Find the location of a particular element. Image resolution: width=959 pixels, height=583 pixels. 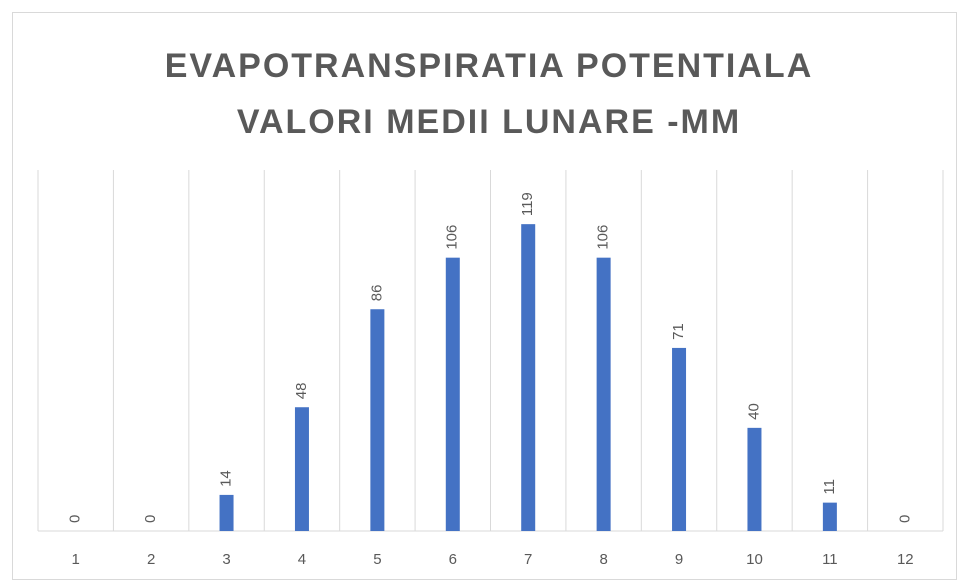

x-tick-label: 6 is located at coordinates (453, 559).